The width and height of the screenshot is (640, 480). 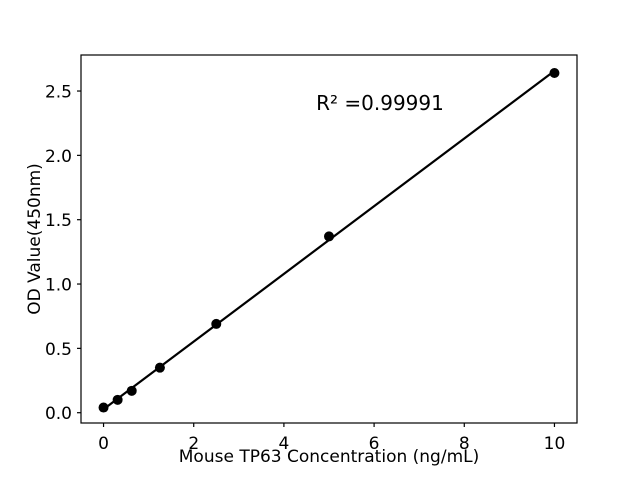 What do you see at coordinates (380, 103) in the screenshot?
I see `r-squared-annotation: R² =0.99991` at bounding box center [380, 103].